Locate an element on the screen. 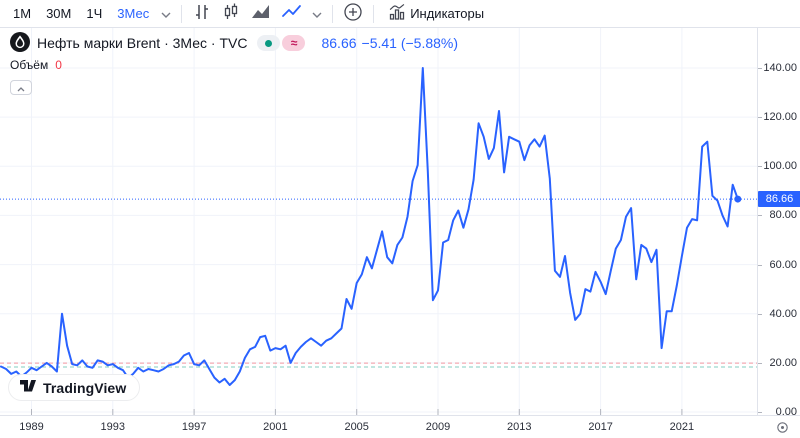 This screenshot has height=438, width=800. price-change: −5.41 (−5.88%) is located at coordinates (410, 43).